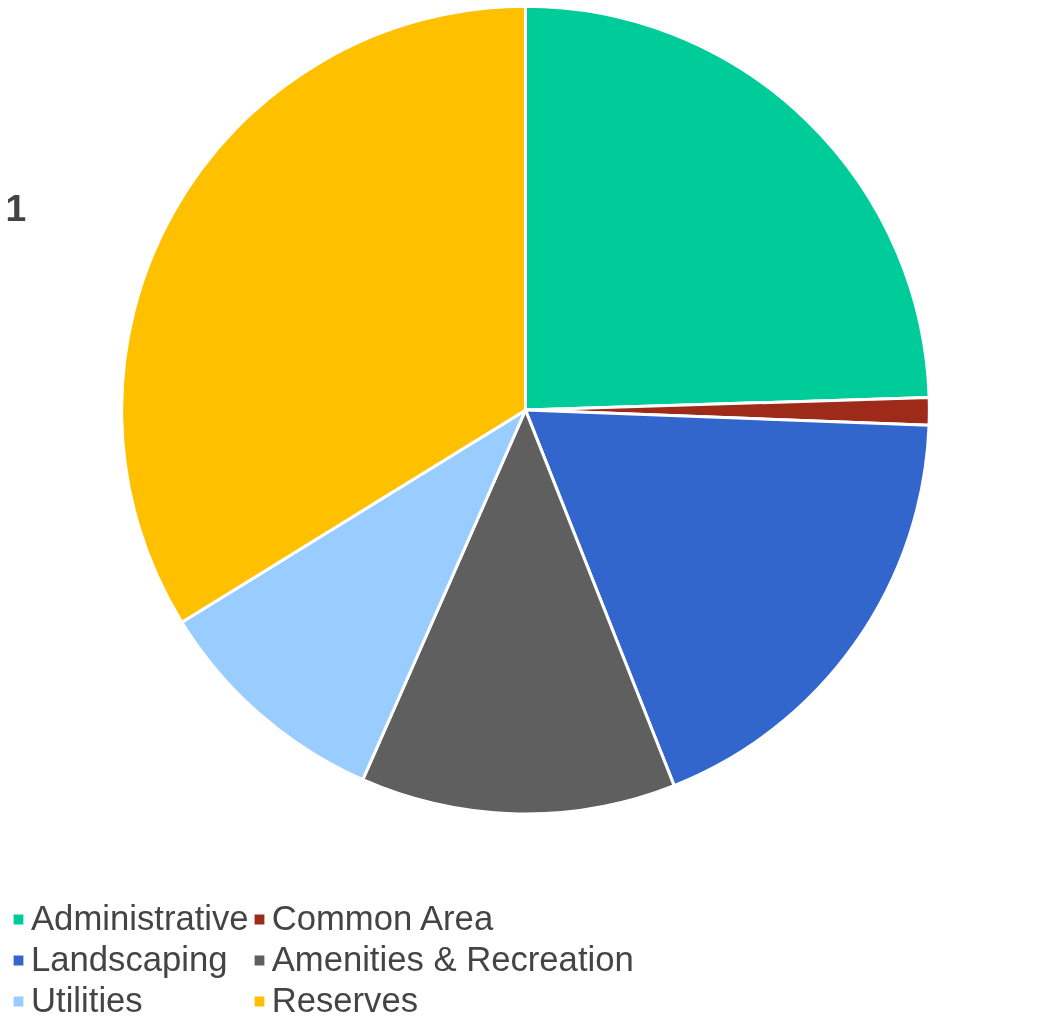 This screenshot has width=1054, height=1027. I want to click on text: 1, so click(16, 207).